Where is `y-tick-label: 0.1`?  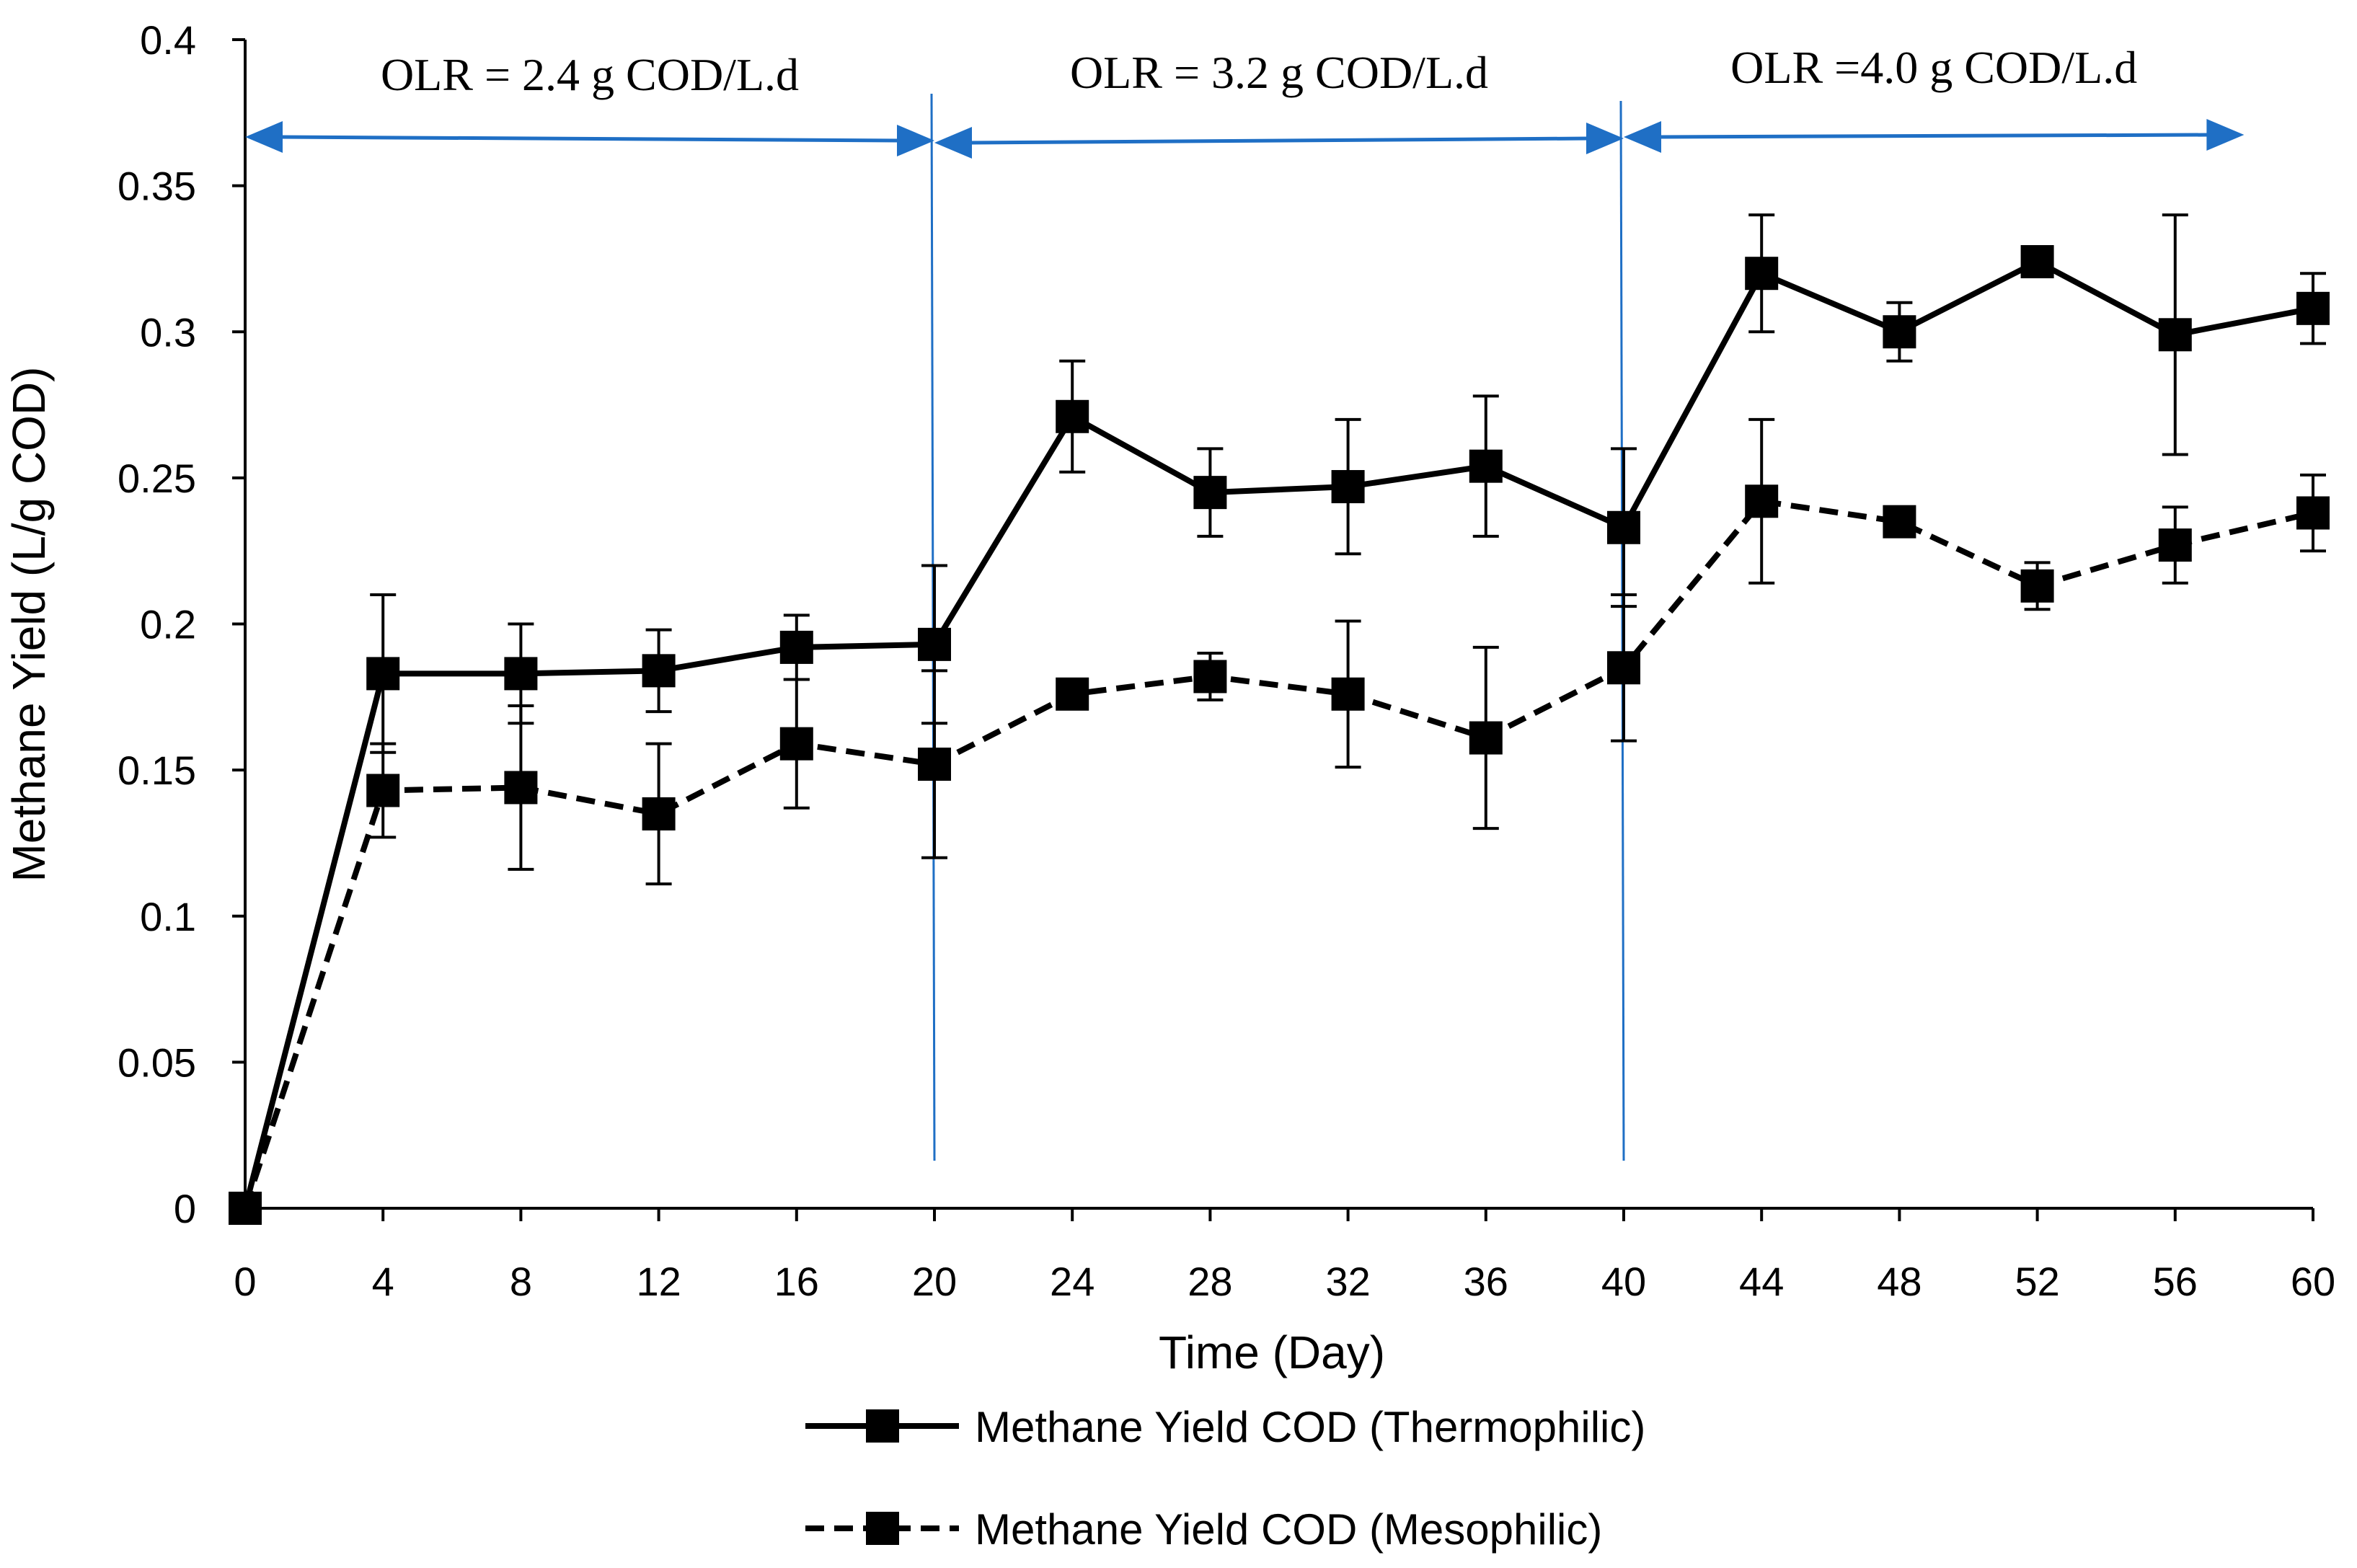
y-tick-label: 0.1 is located at coordinates (168, 916).